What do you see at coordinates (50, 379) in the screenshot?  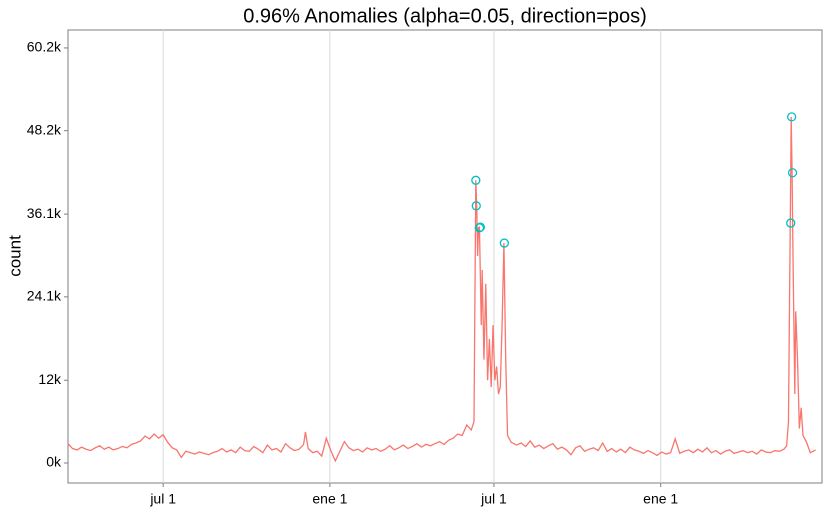 I see `y-tick-label: 12k` at bounding box center [50, 379].